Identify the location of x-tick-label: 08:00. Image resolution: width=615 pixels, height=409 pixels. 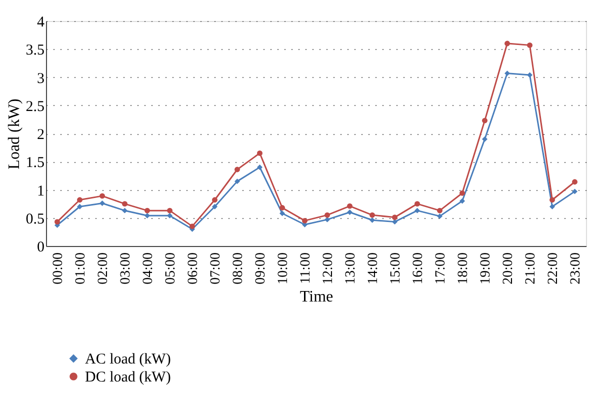
(238, 268).